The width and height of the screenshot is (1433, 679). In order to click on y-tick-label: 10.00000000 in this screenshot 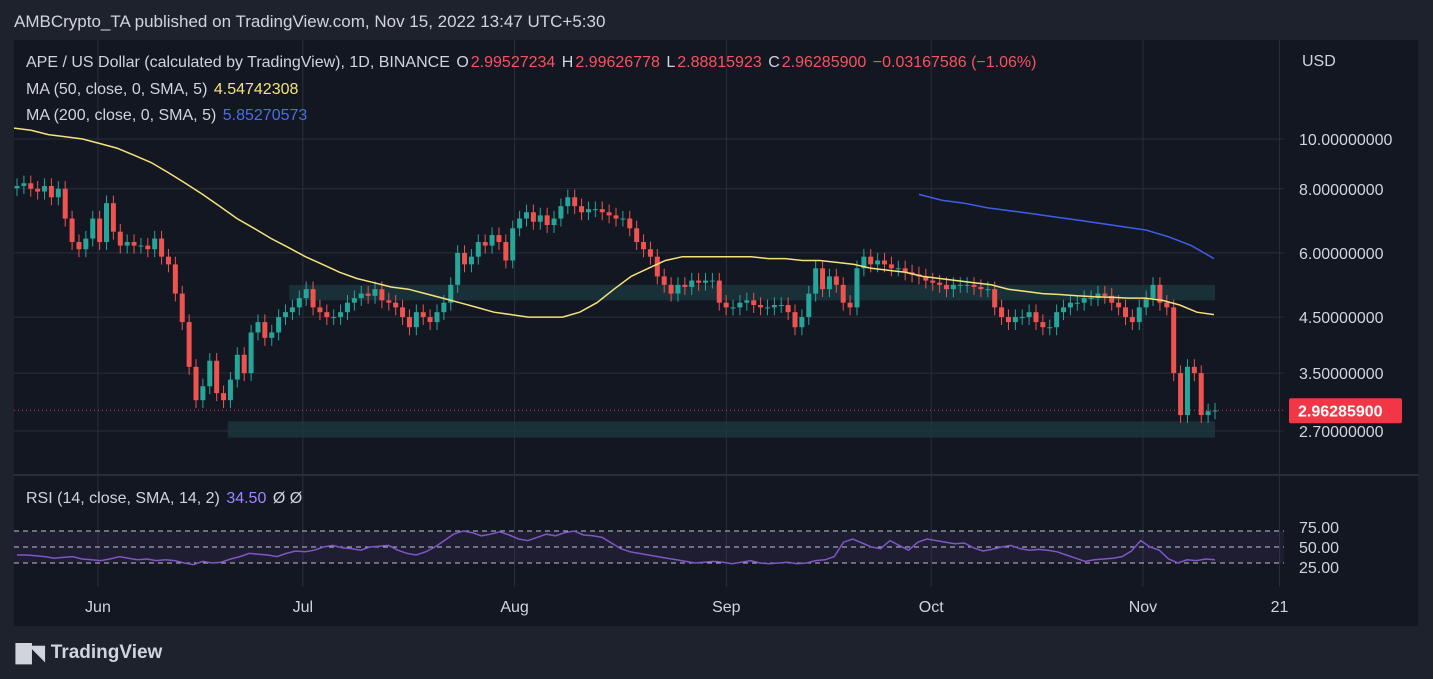, I will do `click(1346, 140)`.